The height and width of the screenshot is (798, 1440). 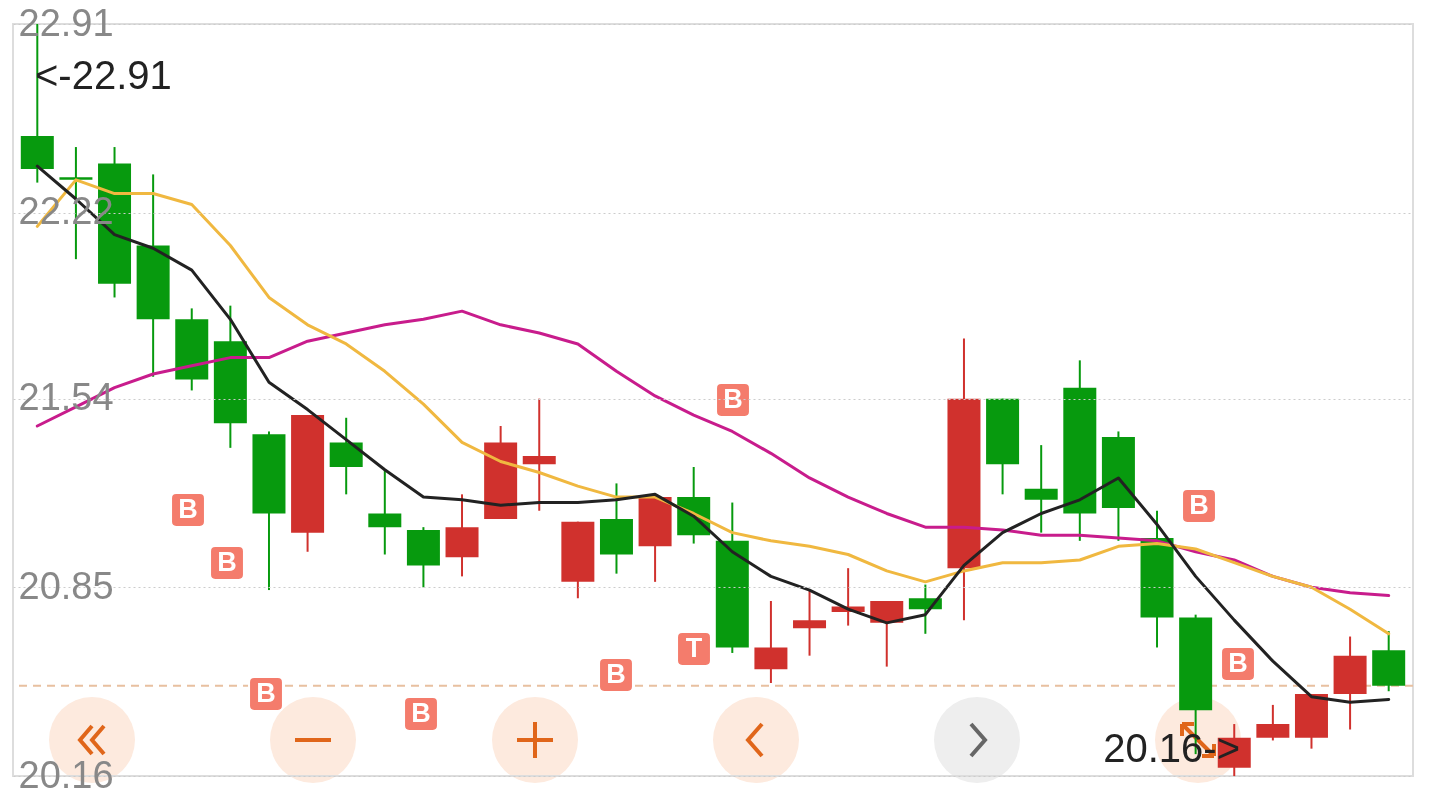 I want to click on y-tick-label: 22.91, so click(x=66, y=22).